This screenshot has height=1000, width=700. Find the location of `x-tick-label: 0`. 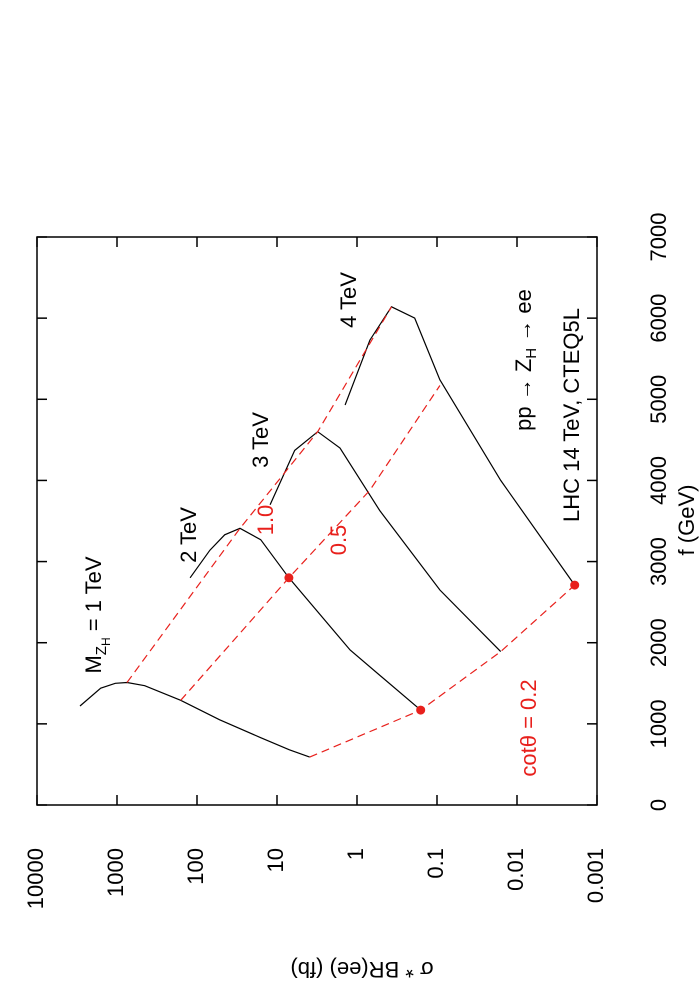

x-tick-label: 0 is located at coordinates (658, 805).